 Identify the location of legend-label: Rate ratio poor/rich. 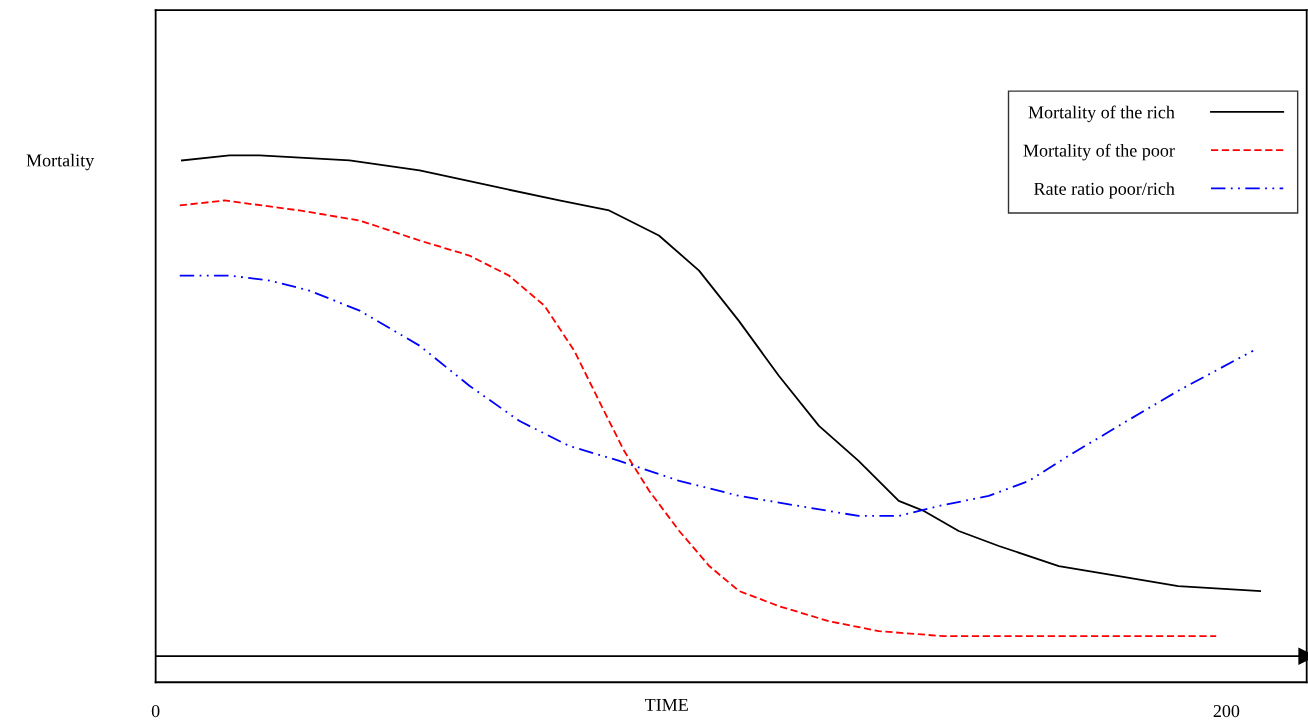
(1104, 190).